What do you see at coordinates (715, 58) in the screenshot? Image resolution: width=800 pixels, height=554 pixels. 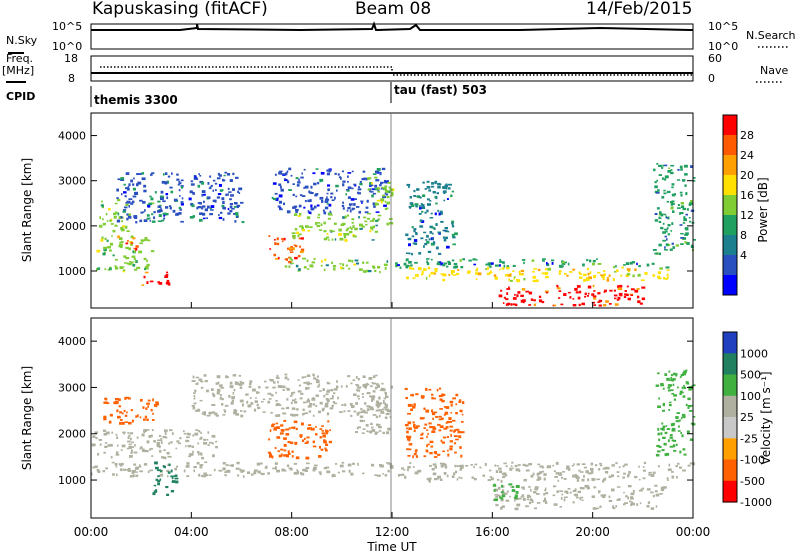 I see `nave-tick-top: 60` at bounding box center [715, 58].